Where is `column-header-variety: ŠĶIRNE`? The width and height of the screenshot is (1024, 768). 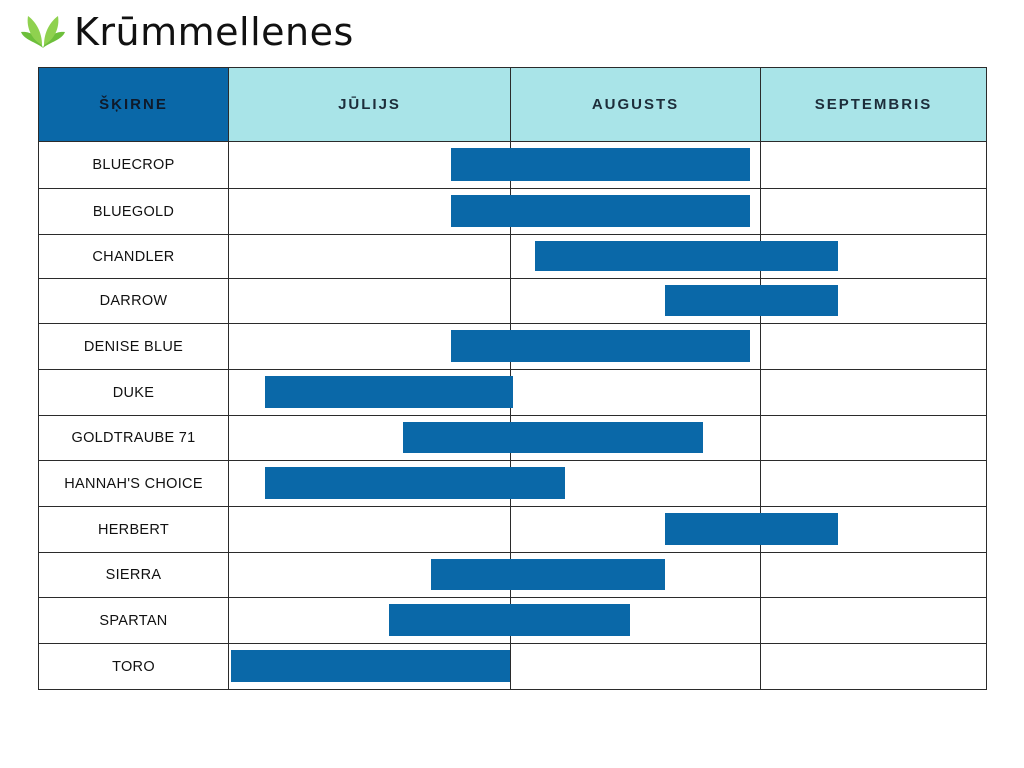
column-header-variety: ŠĶIRNE is located at coordinates (133, 104).